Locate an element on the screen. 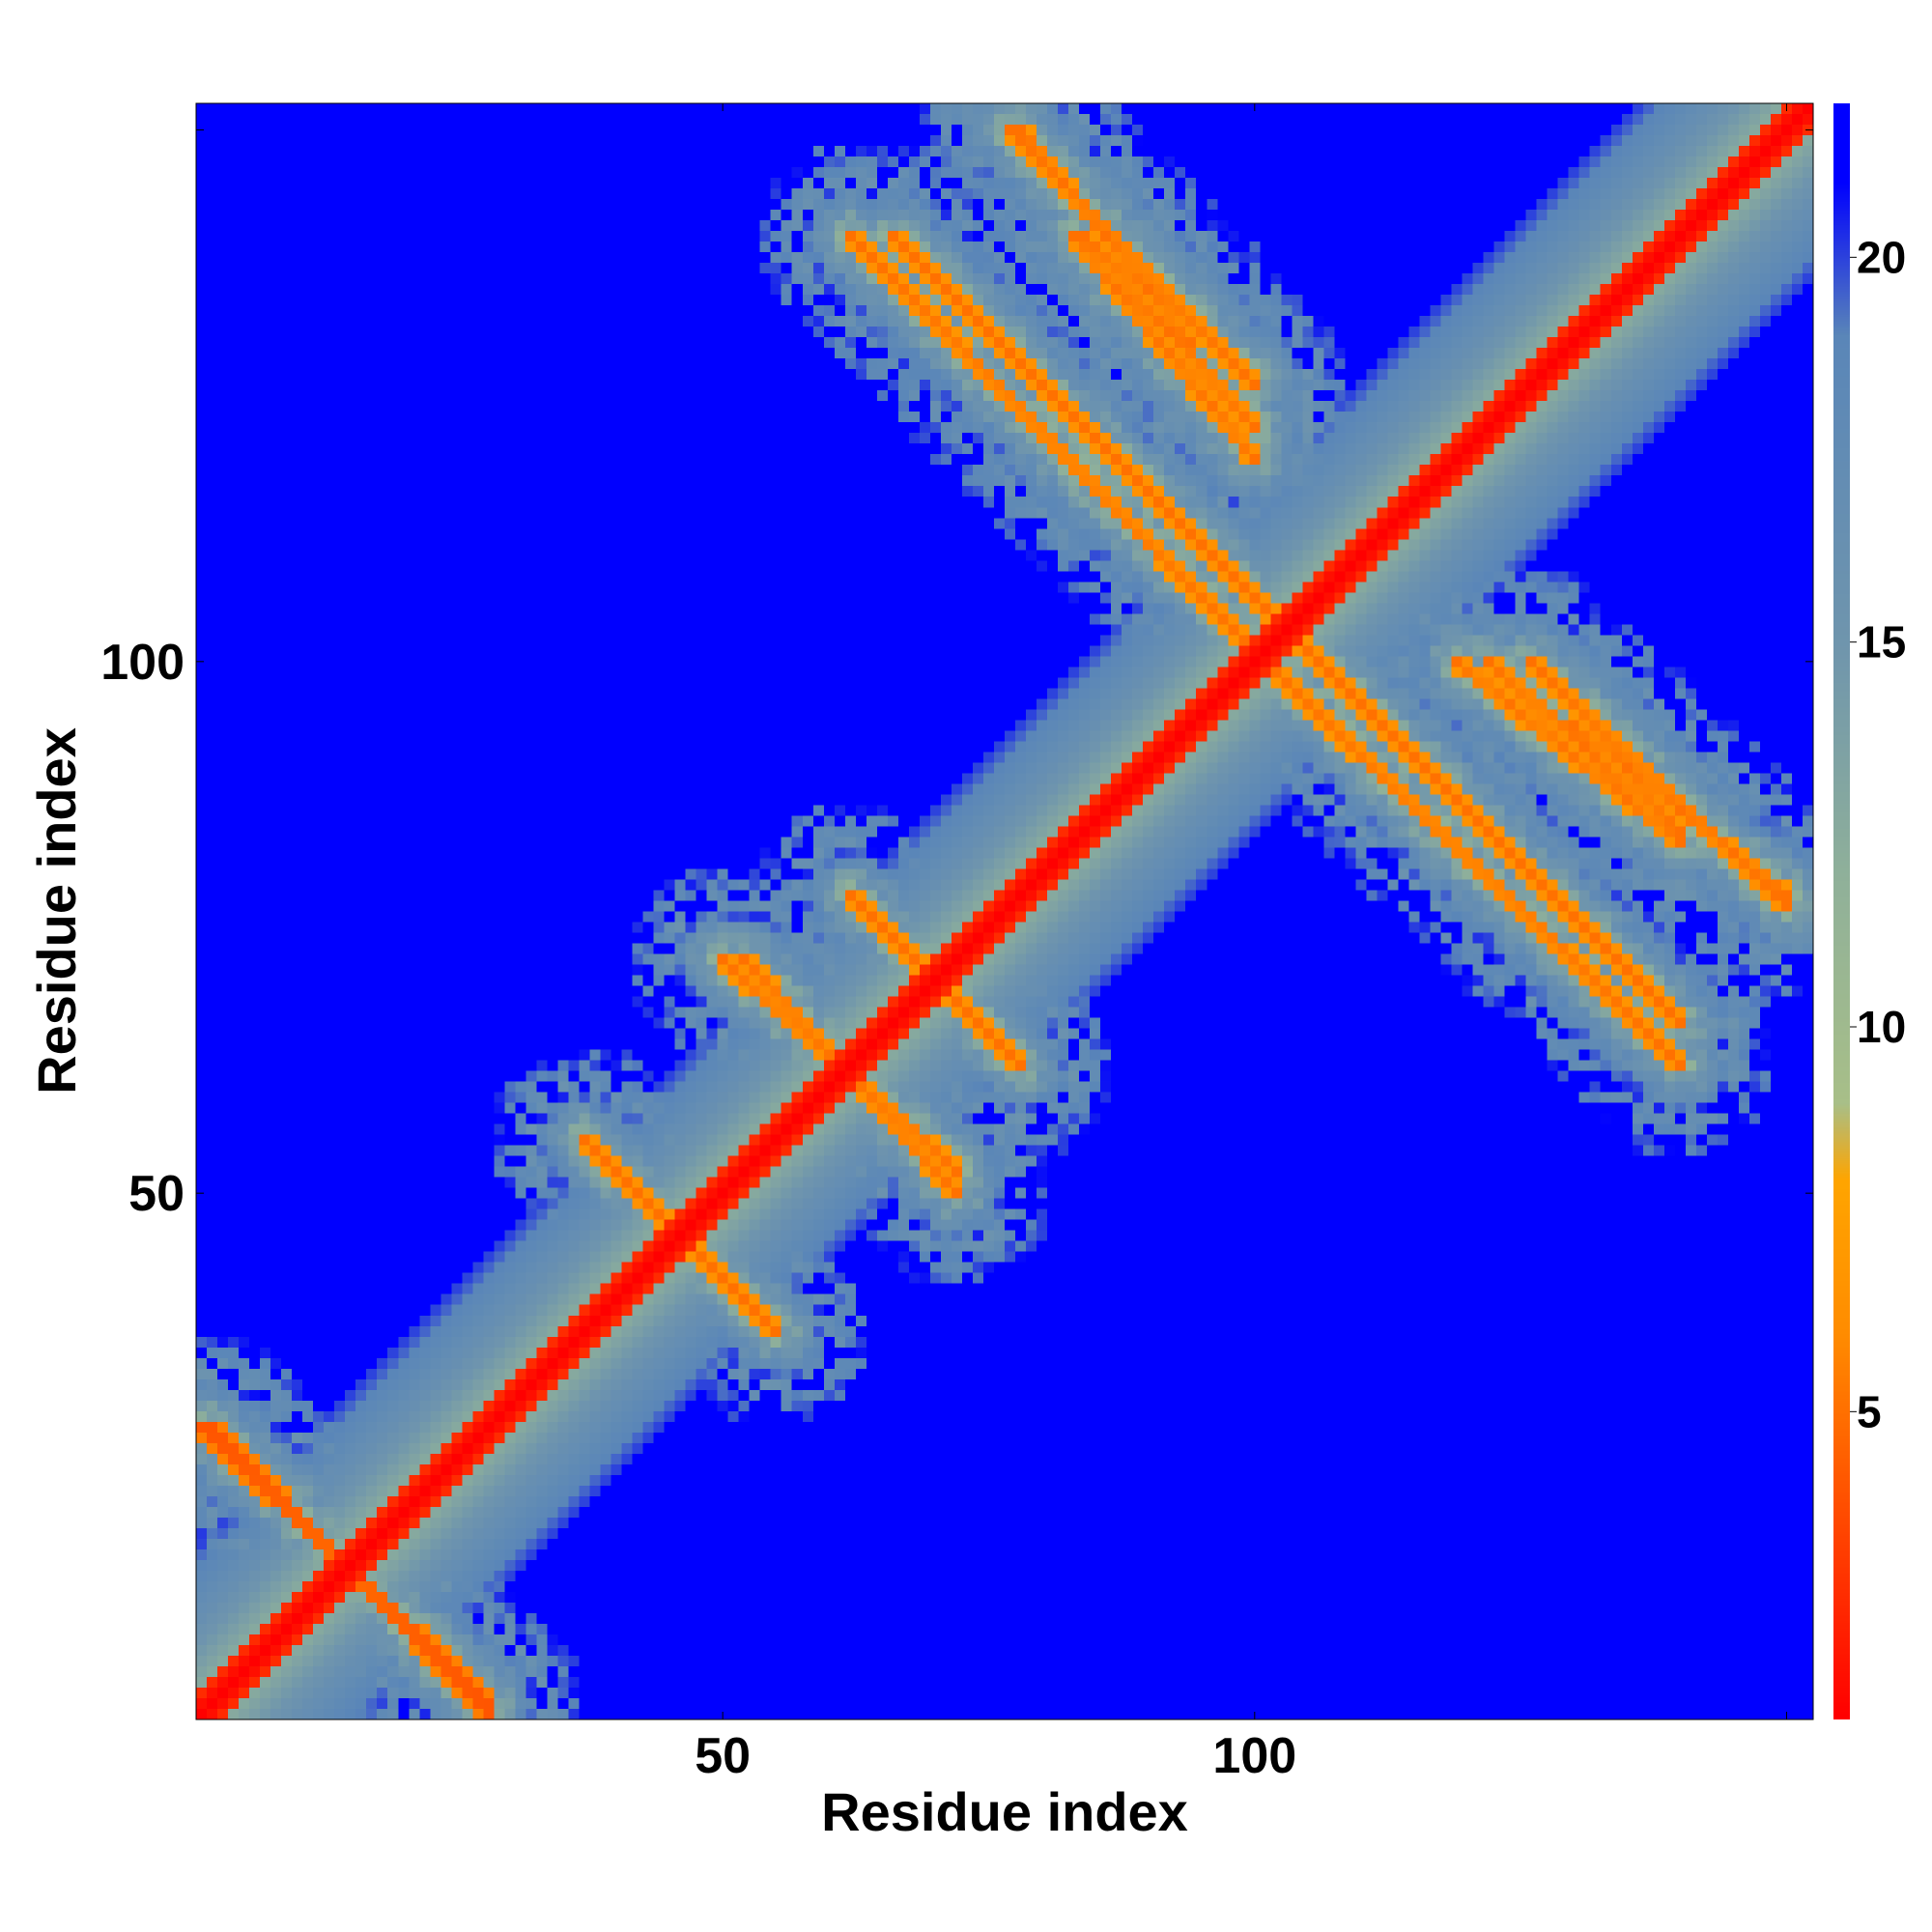  colorbar-tick-label: 10 is located at coordinates (1881, 1027).